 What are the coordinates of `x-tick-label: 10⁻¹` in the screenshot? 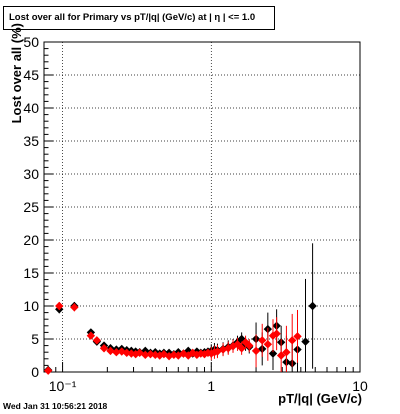 It's located at (63, 386).